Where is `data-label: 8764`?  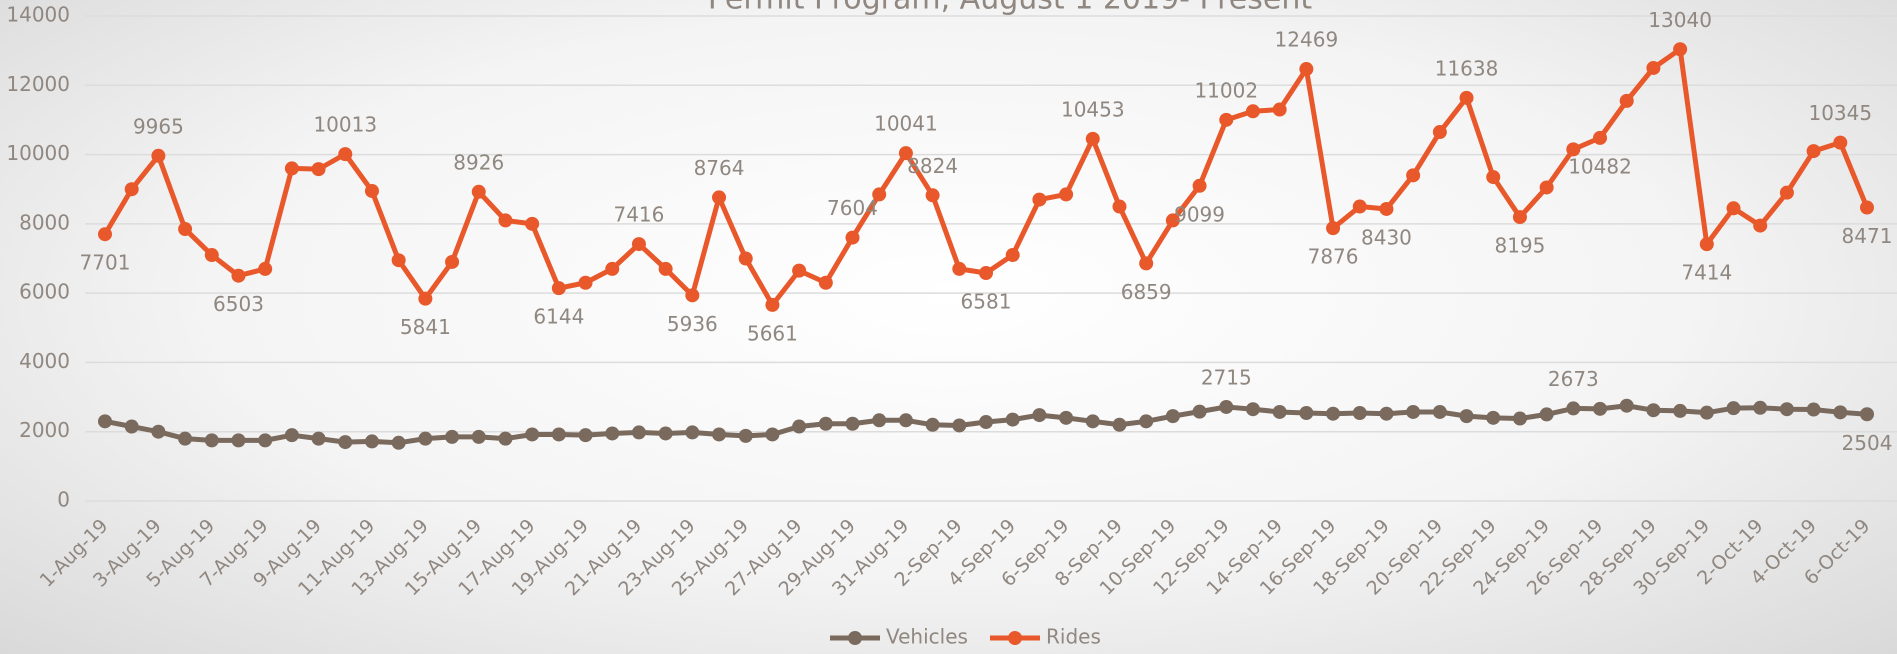
data-label: 8764 is located at coordinates (719, 168).